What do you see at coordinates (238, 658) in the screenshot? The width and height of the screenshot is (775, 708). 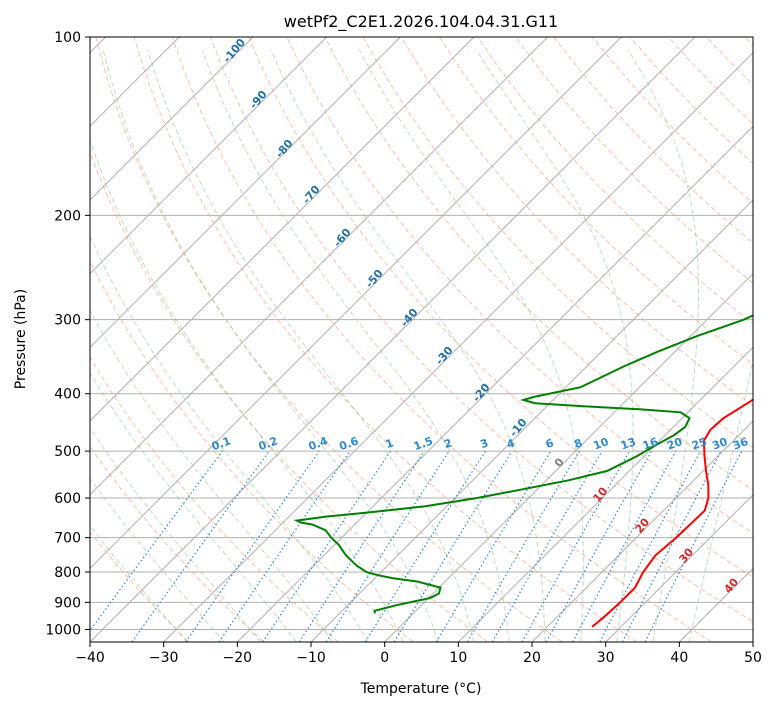 I see `x-tick-label: −20` at bounding box center [238, 658].